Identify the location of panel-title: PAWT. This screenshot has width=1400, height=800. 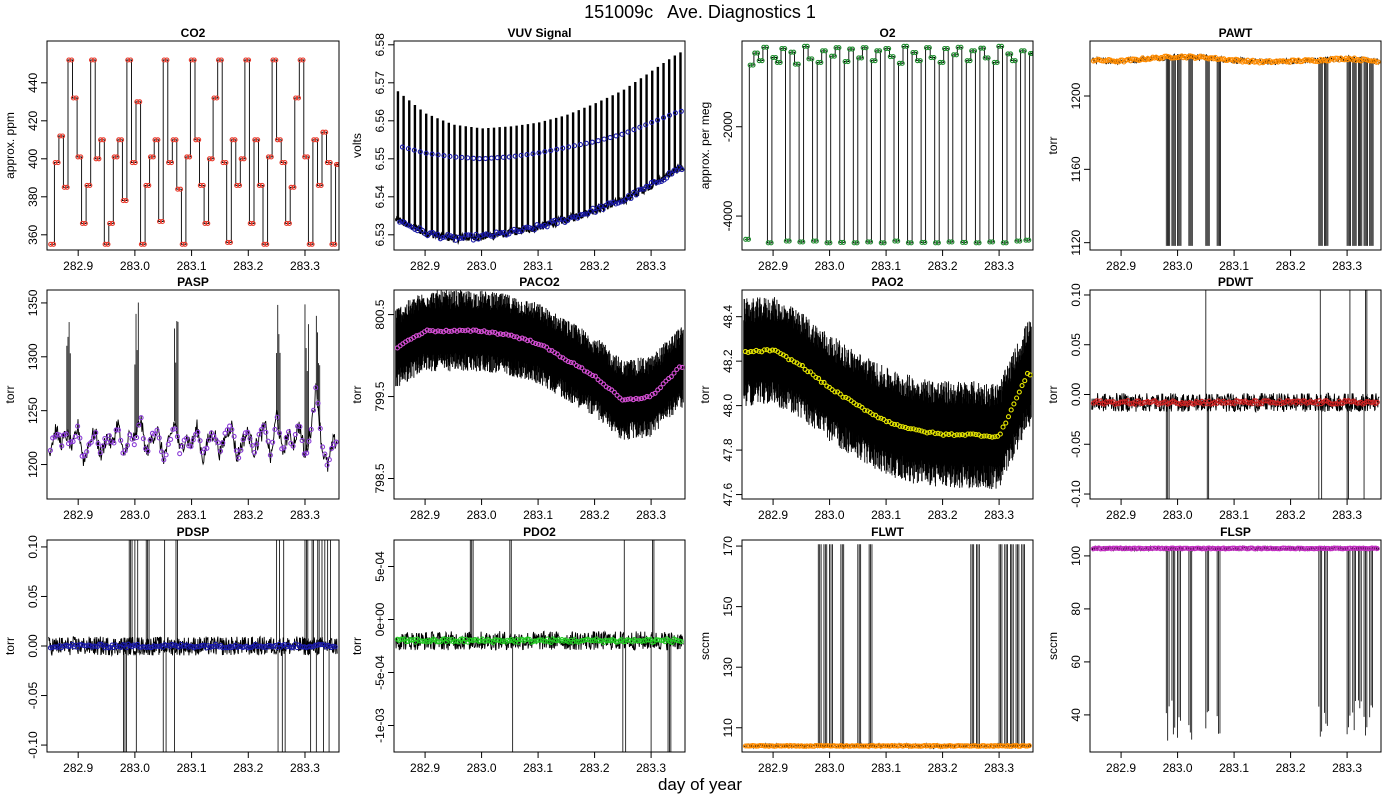
(1236, 33).